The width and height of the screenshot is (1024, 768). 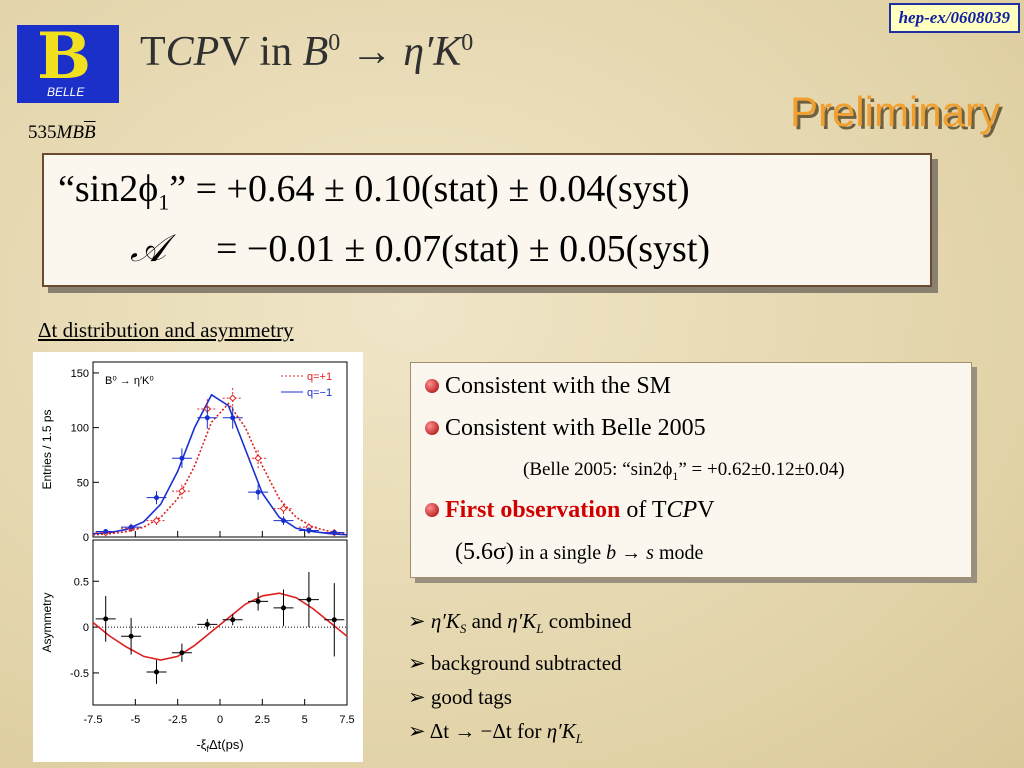 What do you see at coordinates (447, 52) in the screenshot?
I see `t: K` at bounding box center [447, 52].